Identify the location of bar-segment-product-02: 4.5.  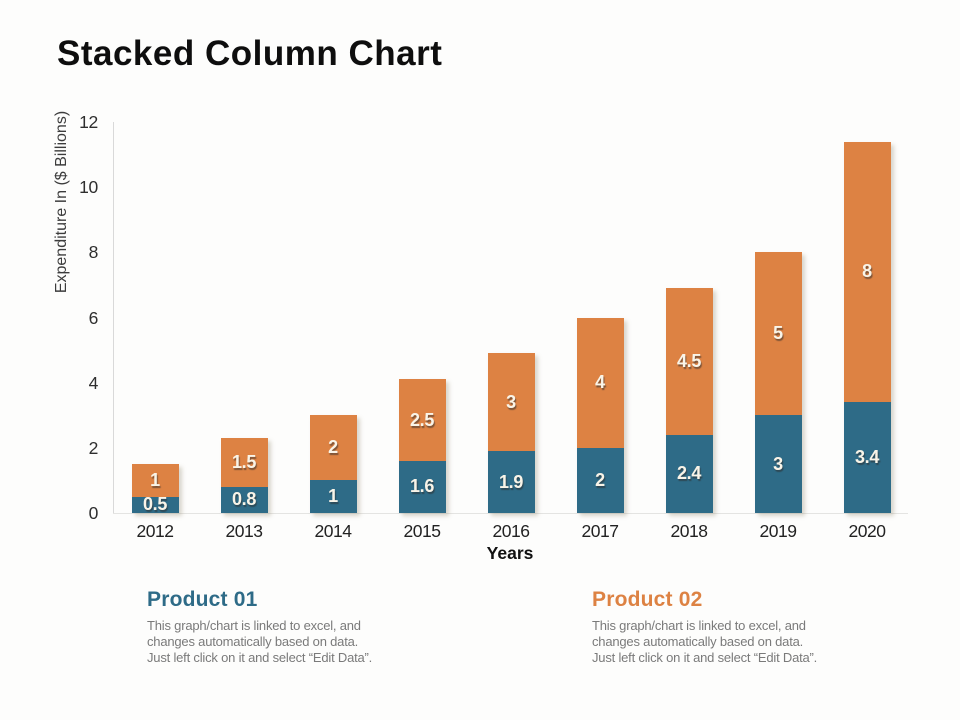
(689, 361).